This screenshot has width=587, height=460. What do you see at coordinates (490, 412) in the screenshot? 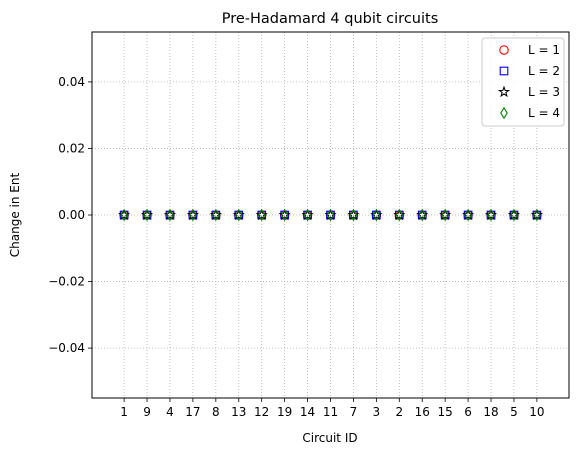
I see `x-tick-label: 18` at bounding box center [490, 412].